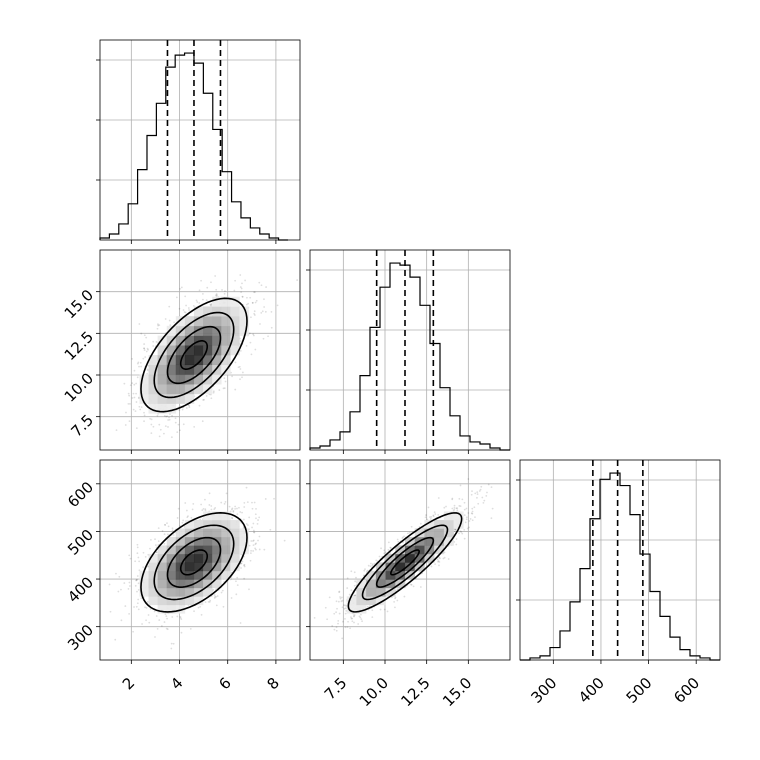  Describe the element at coordinates (224, 683) in the screenshot. I see `x-tick-label-0-2: 6` at that location.